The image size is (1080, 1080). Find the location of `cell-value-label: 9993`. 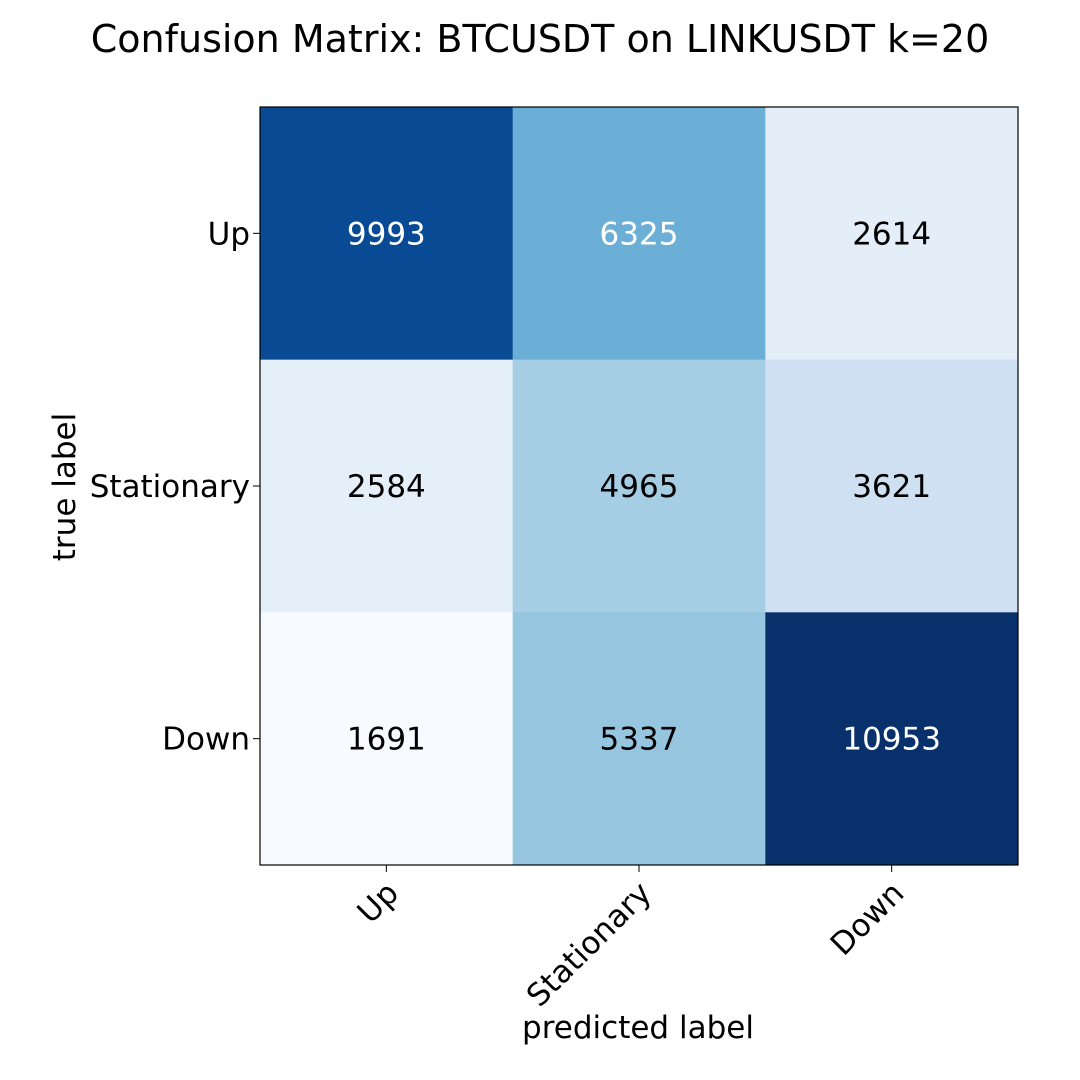

cell-value-label: 9993 is located at coordinates (386, 234).